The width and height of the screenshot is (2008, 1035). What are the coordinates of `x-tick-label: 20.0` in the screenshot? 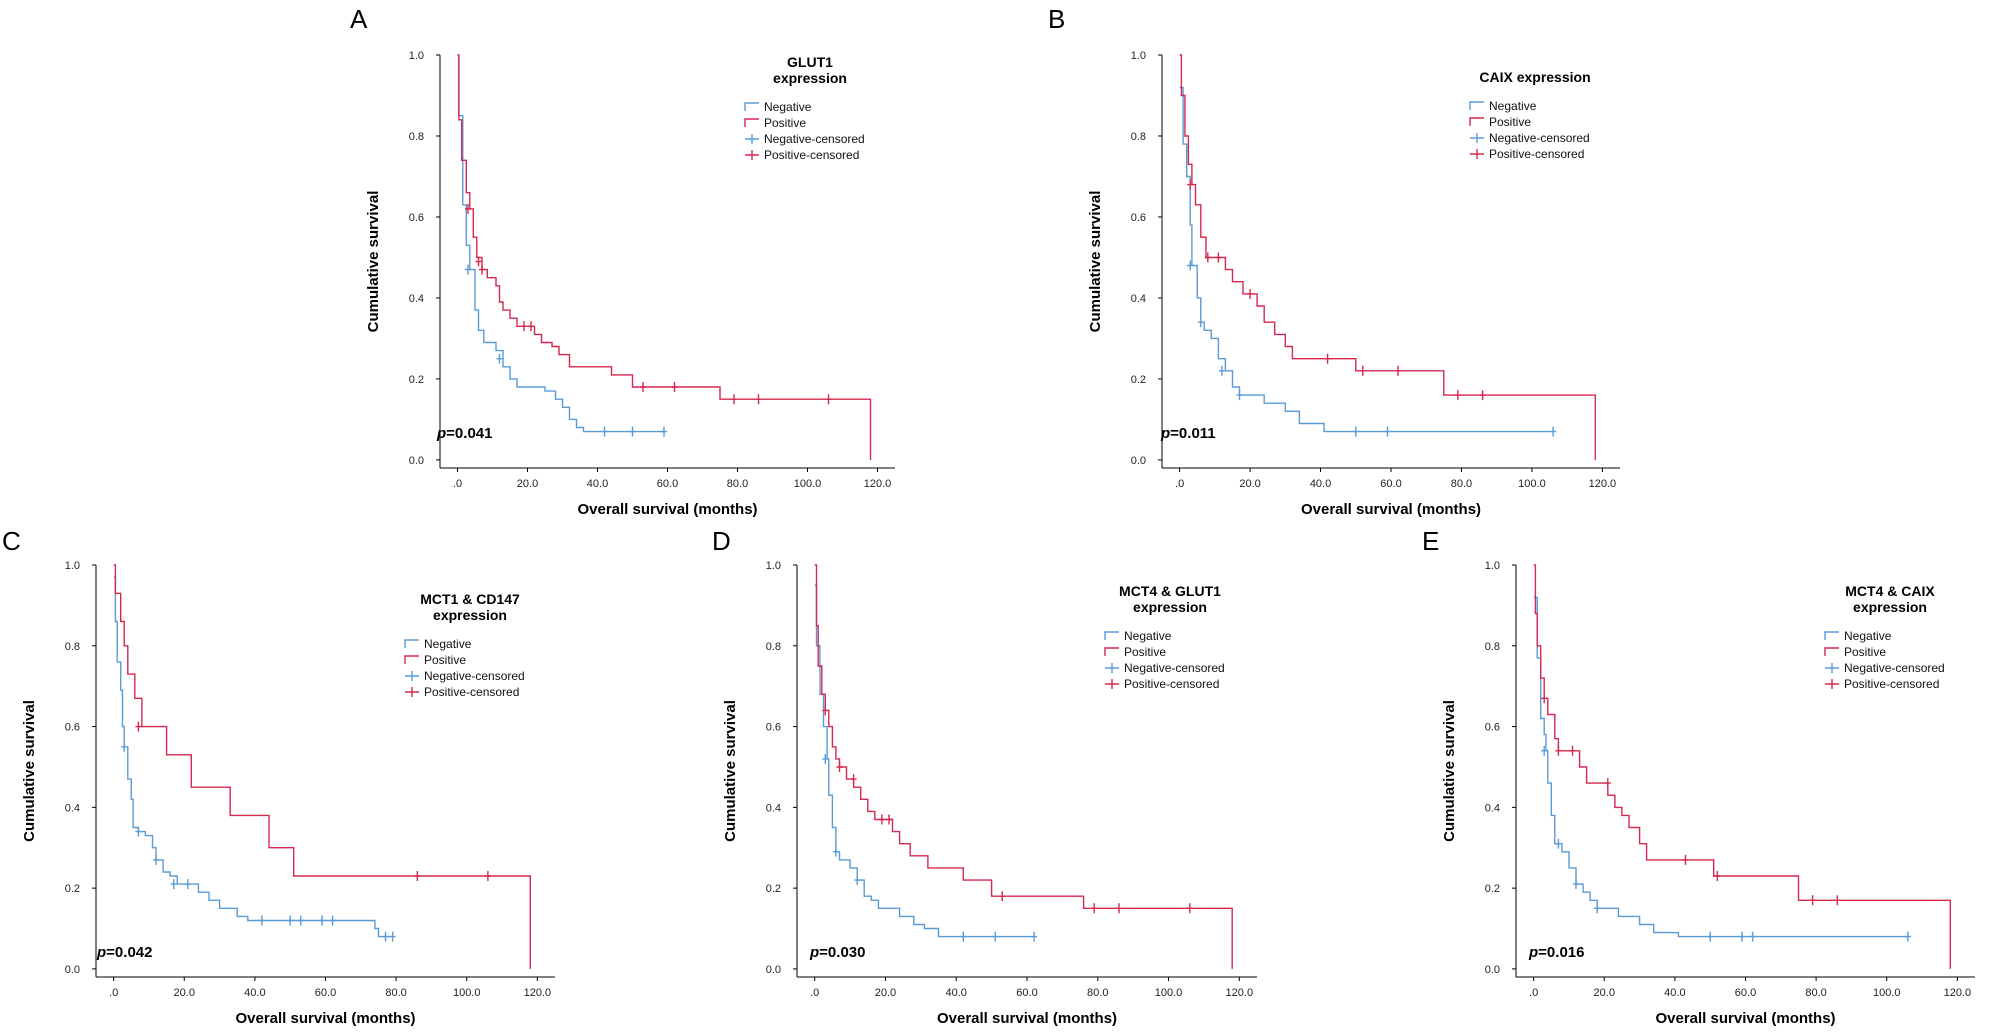 It's located at (1604, 993).